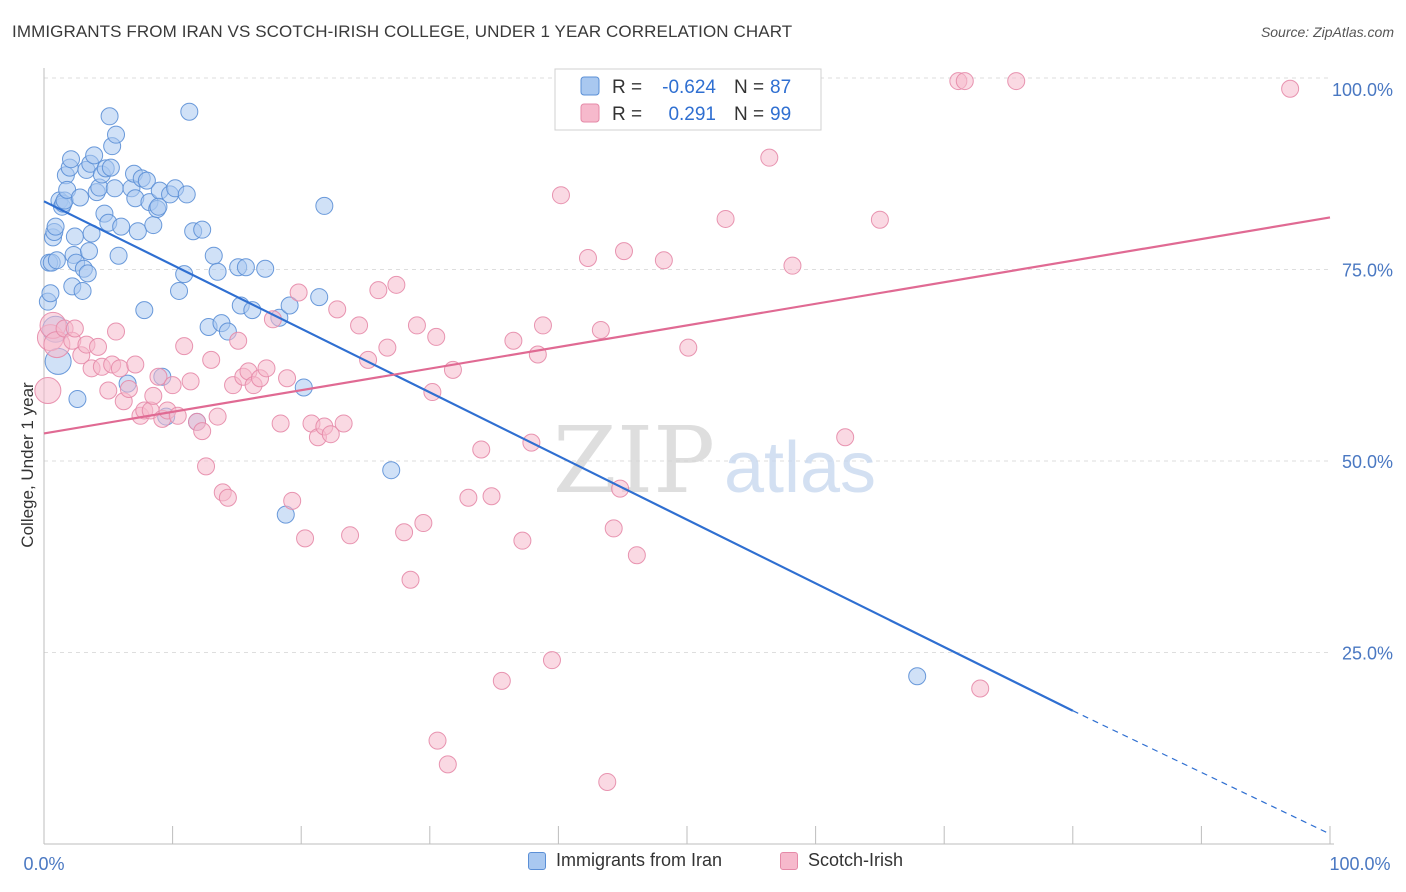  I want to click on bottom-legend: Immigrants from Iran Scotch-Irish, so click(703, 865).